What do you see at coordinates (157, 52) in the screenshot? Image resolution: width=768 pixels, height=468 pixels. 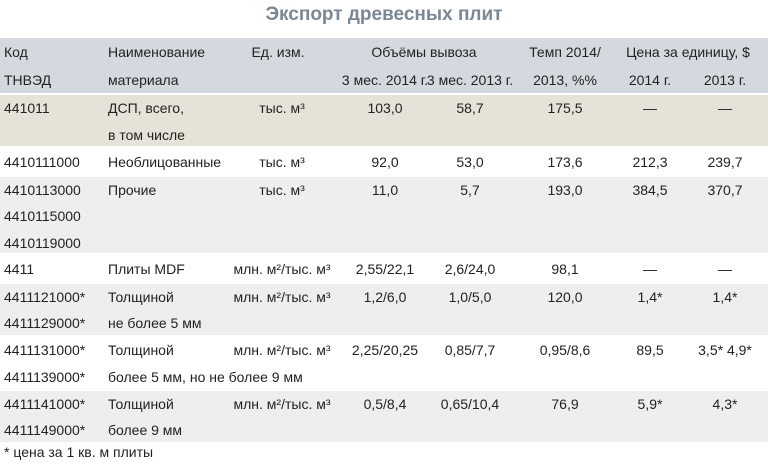 I see `header-cell: Наименование` at bounding box center [157, 52].